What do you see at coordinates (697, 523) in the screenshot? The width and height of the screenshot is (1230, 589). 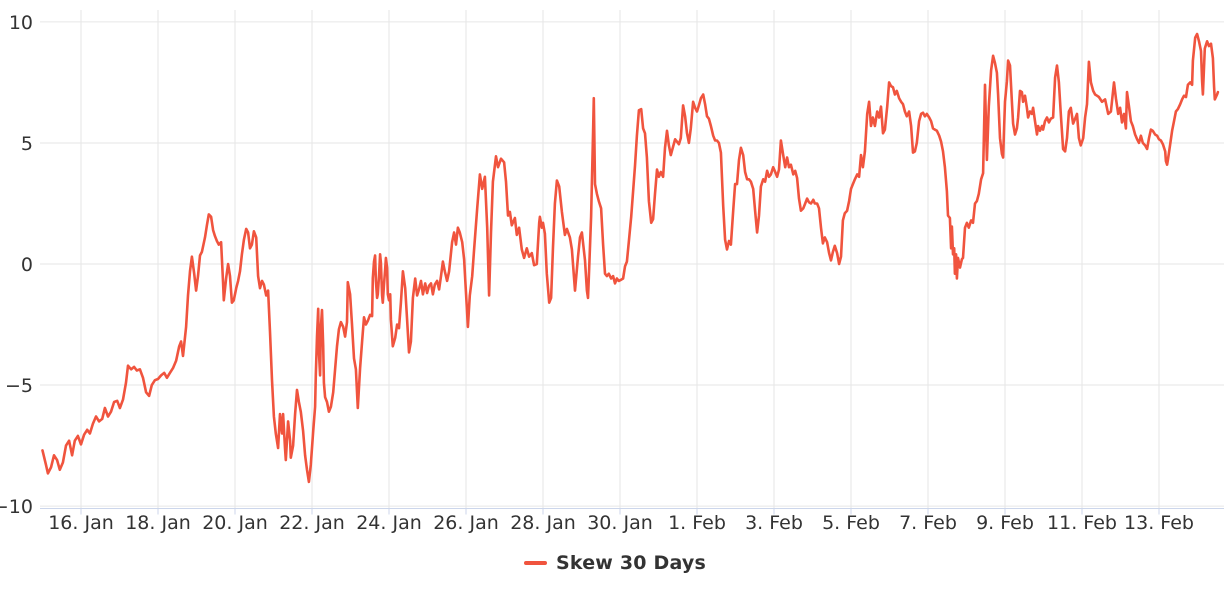 I see `x-tick-label: 1. Feb` at bounding box center [697, 523].